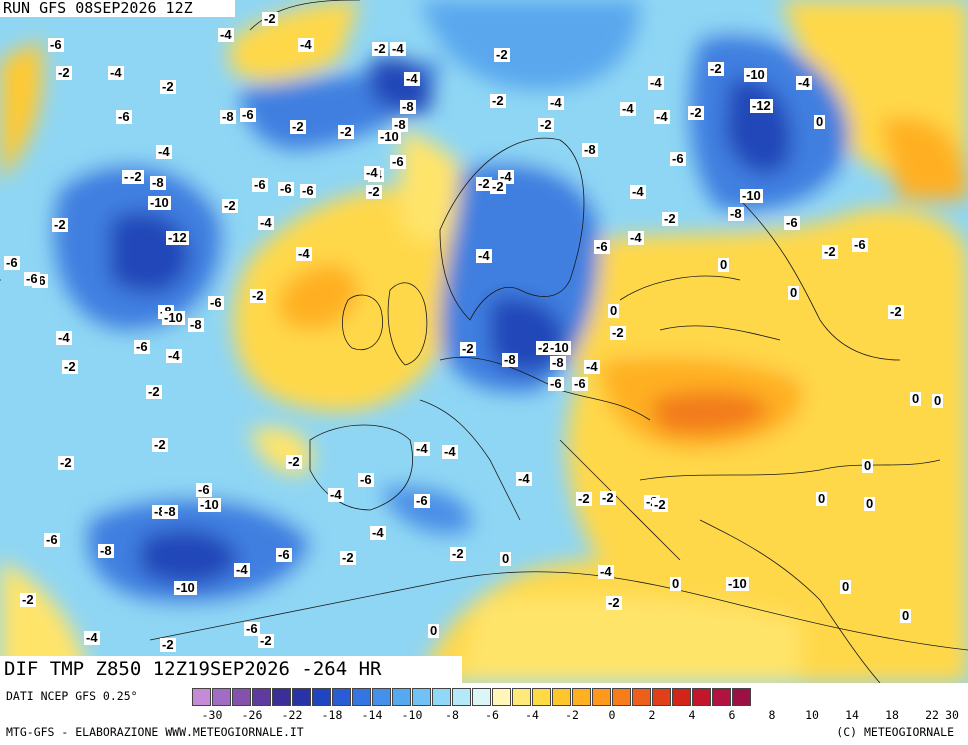  I want to click on data-source-label: DATI NCEP GFS 0.25°, so click(72, 696).